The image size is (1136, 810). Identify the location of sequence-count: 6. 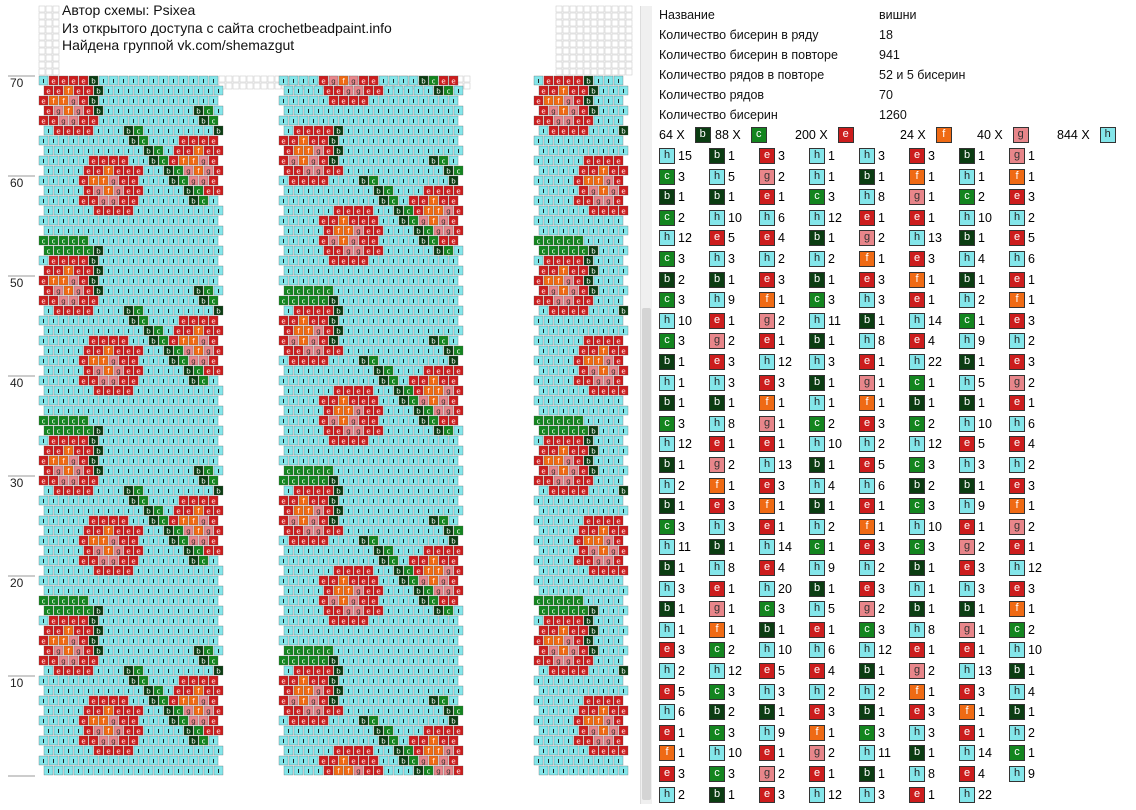
(881, 485).